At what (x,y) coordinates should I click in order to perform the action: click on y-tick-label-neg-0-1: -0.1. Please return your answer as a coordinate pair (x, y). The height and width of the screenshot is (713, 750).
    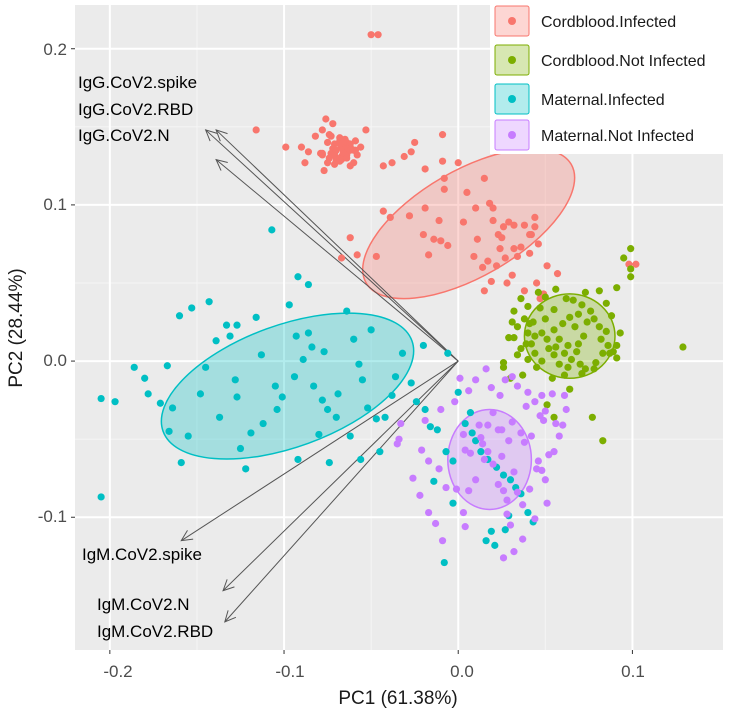
    Looking at the image, I should click on (52, 516).